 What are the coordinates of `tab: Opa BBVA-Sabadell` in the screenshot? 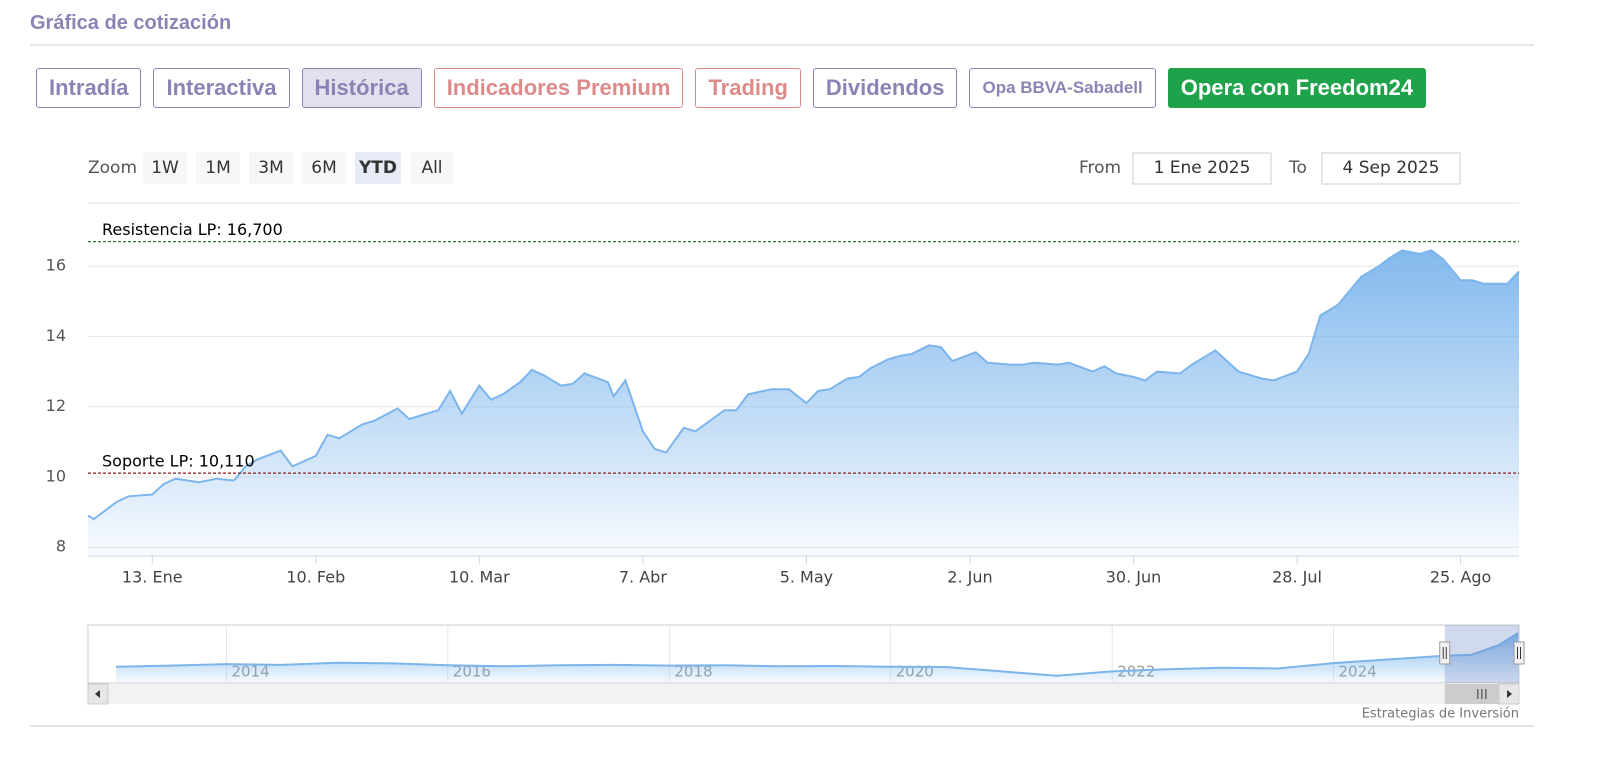 It's located at (1062, 88).